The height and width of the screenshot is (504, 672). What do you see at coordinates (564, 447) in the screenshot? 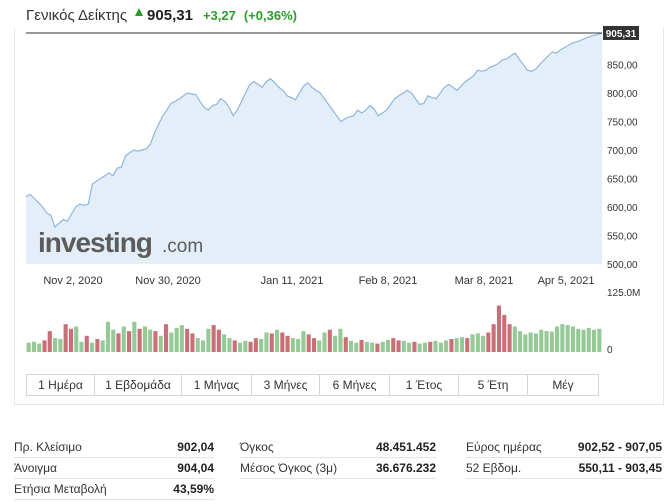
I see `stat-day-range: Εύρος ημέρας 902,52 - 907,05` at bounding box center [564, 447].